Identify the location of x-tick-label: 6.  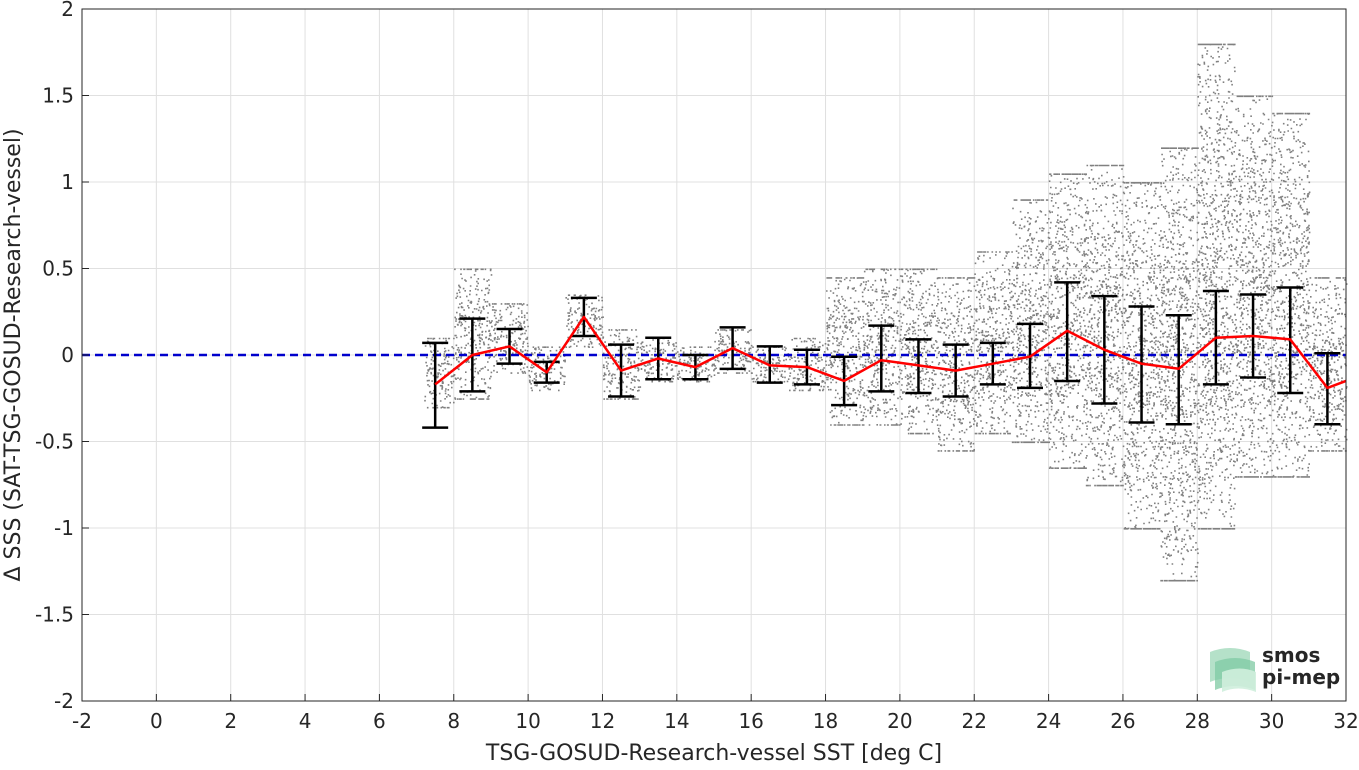
(379, 721).